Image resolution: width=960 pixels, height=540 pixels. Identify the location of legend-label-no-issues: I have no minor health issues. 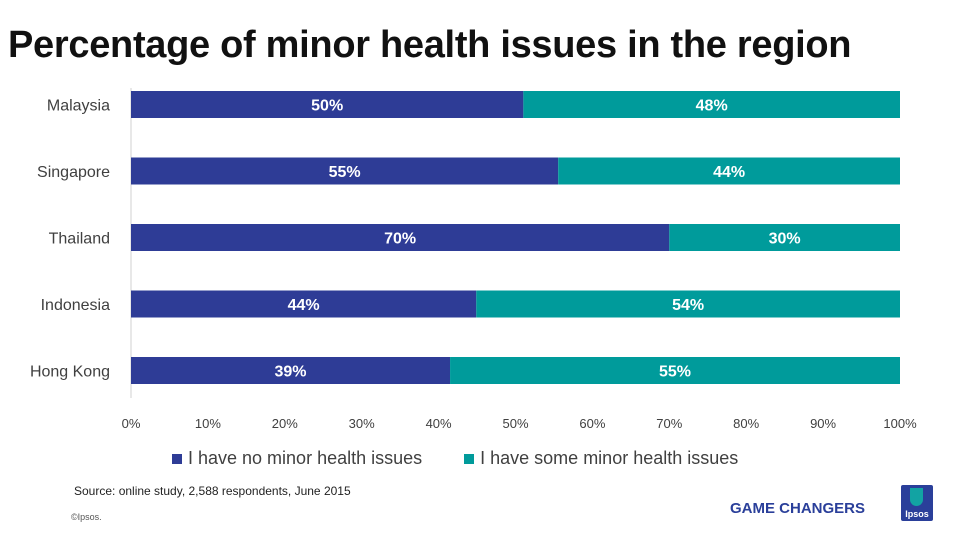
(305, 458).